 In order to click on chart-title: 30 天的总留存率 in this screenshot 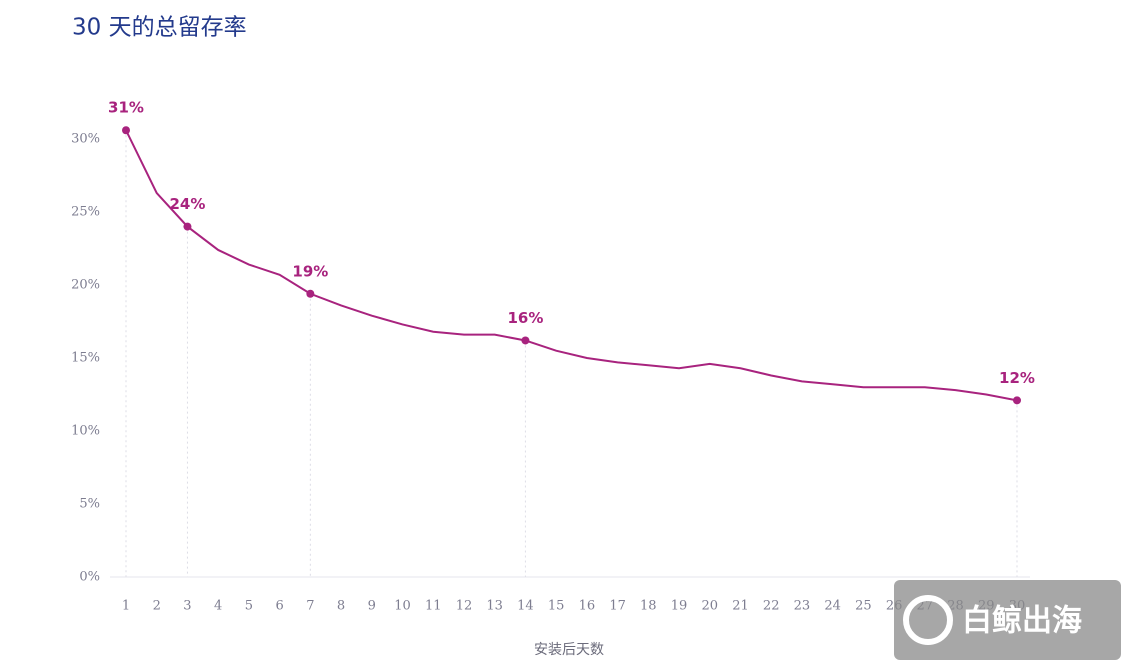, I will do `click(159, 28)`.